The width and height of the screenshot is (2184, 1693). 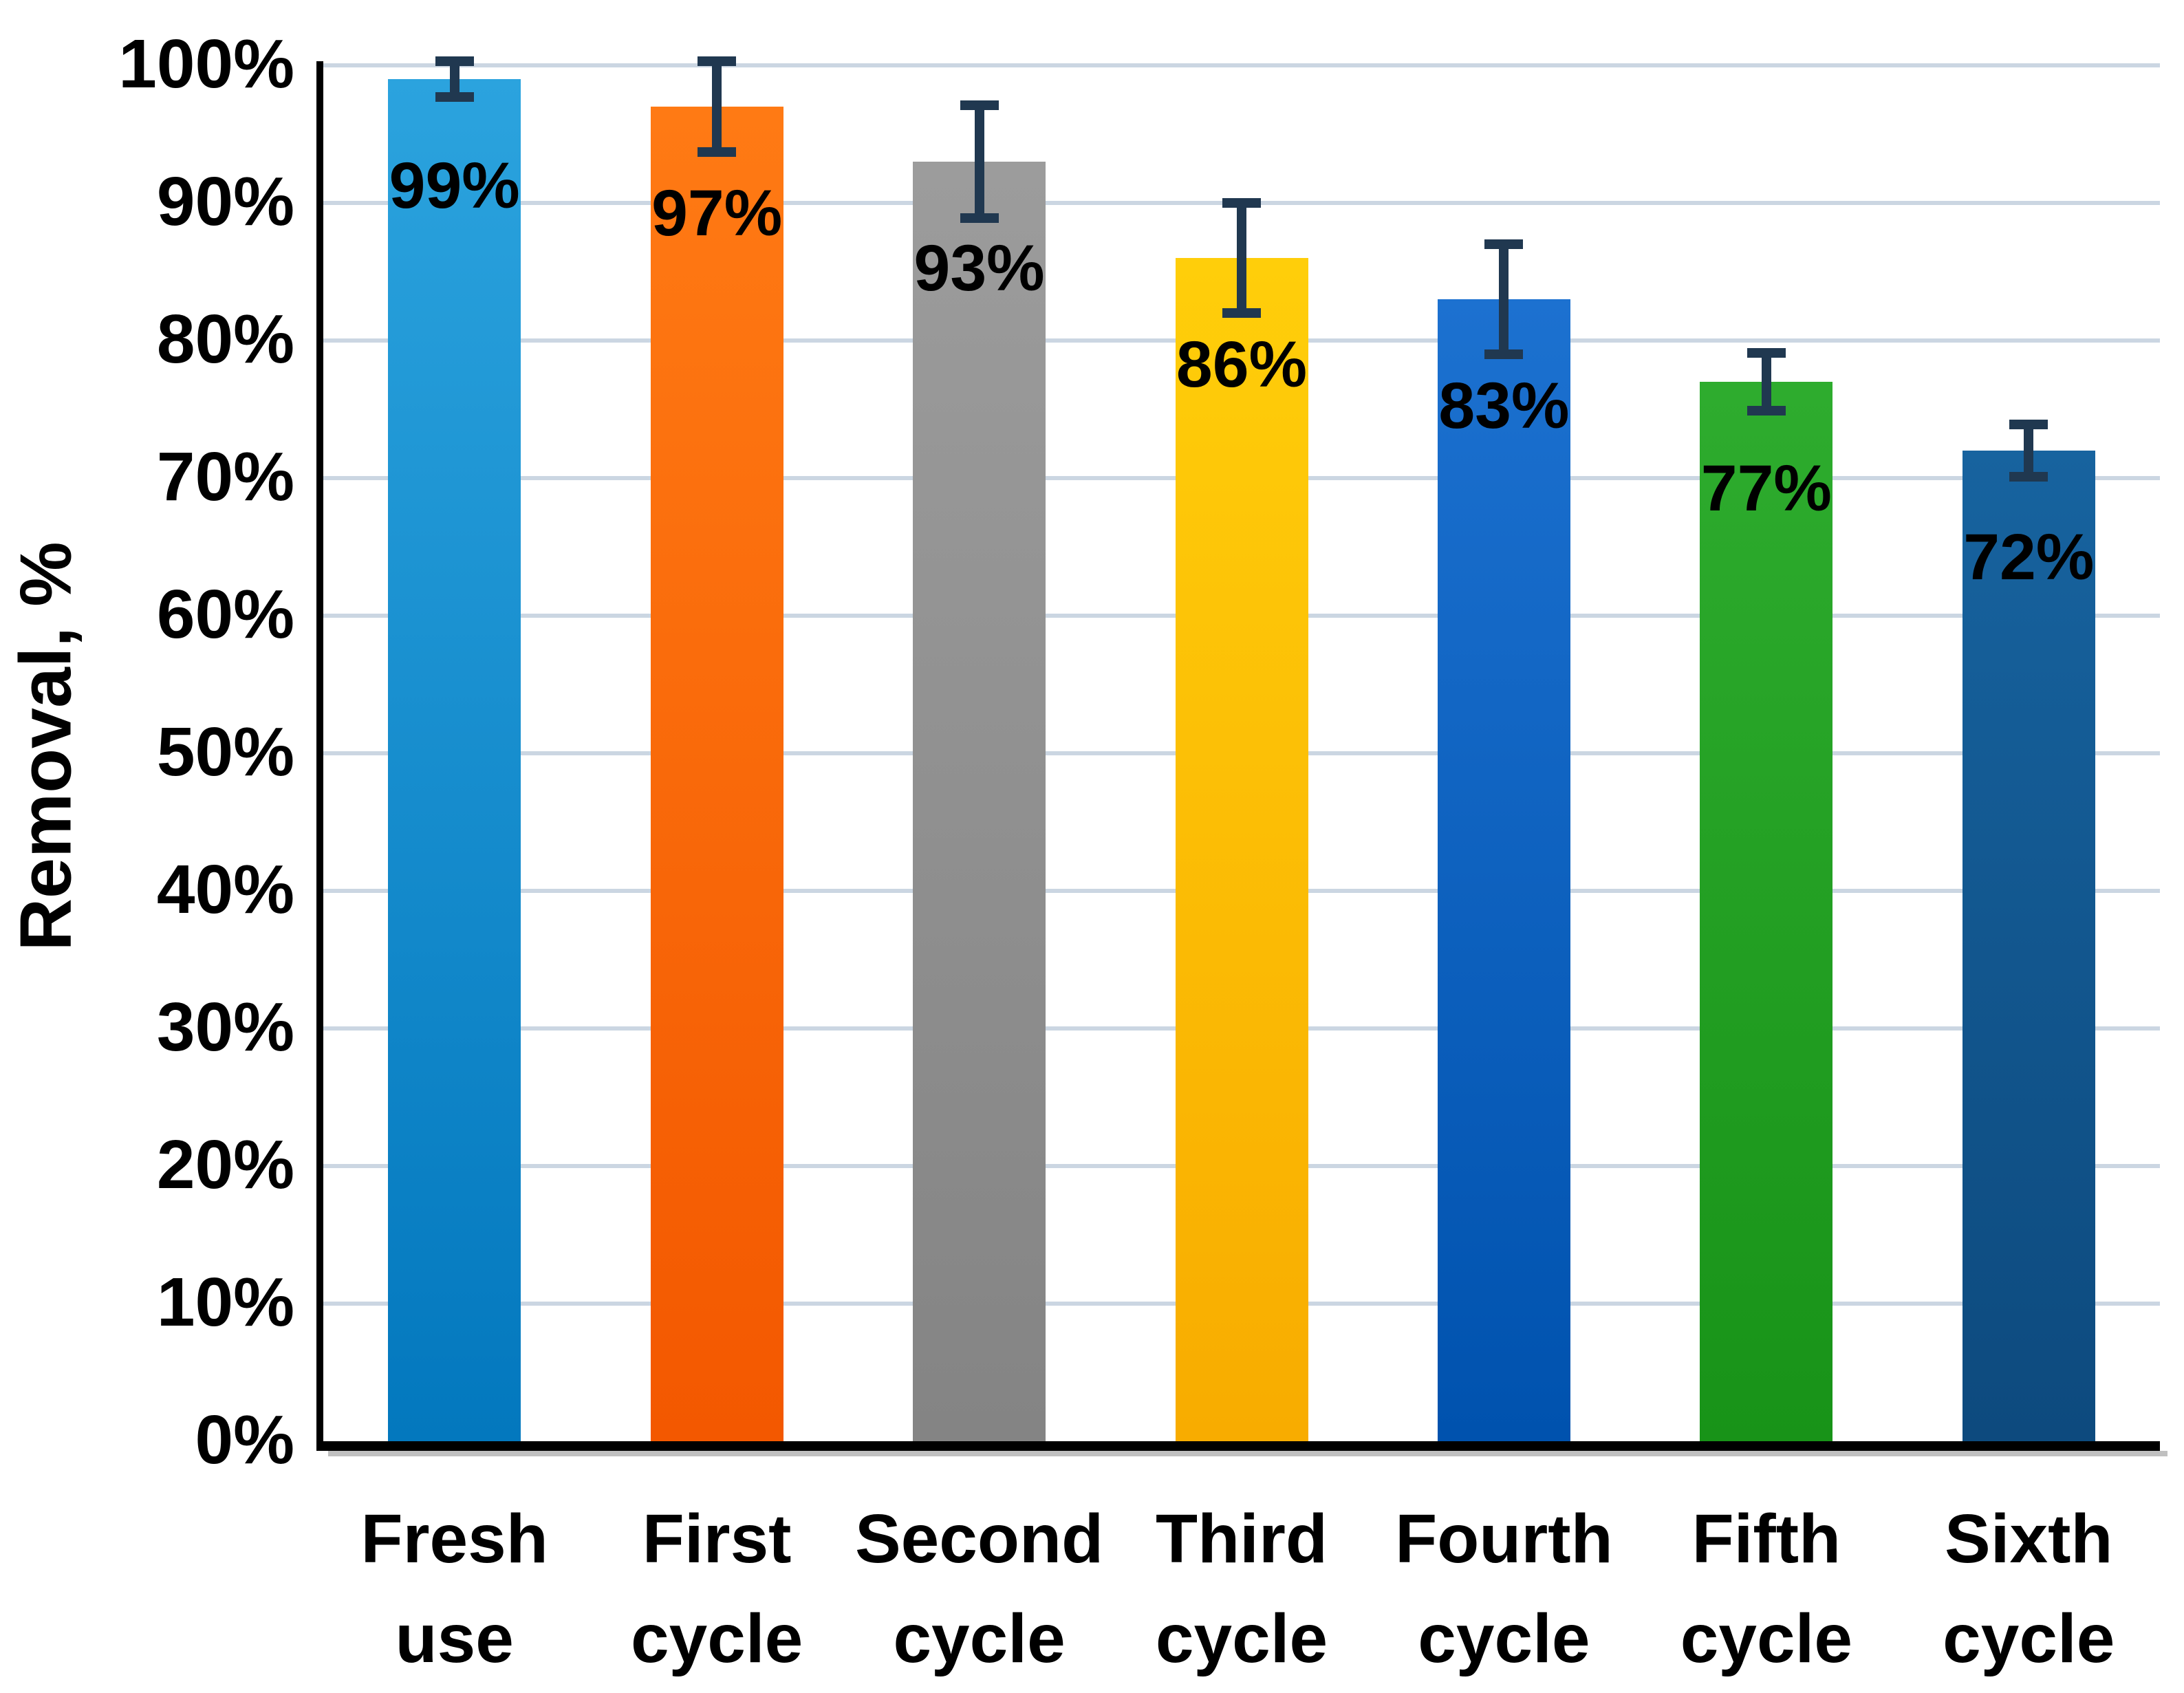 What do you see at coordinates (717, 213) in the screenshot?
I see `bar-value-label: 97%` at bounding box center [717, 213].